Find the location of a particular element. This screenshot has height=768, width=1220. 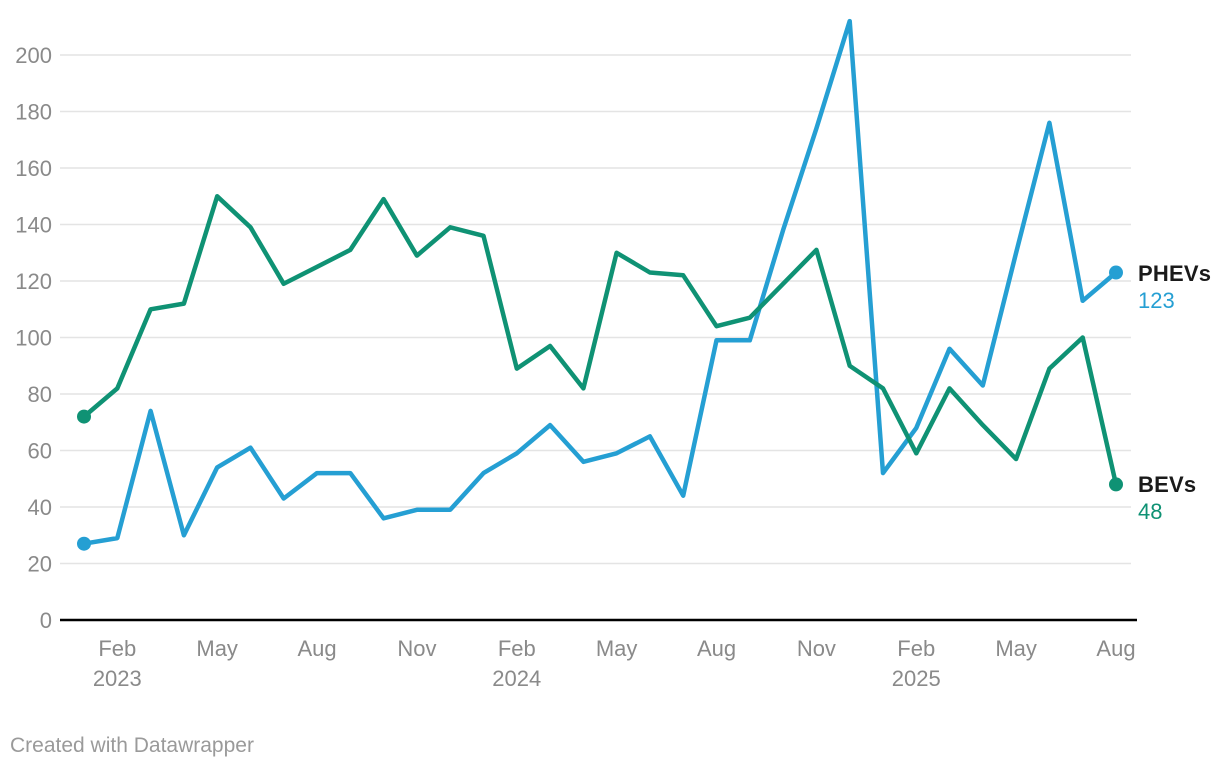

y-tick-label: 180 is located at coordinates (33, 112).